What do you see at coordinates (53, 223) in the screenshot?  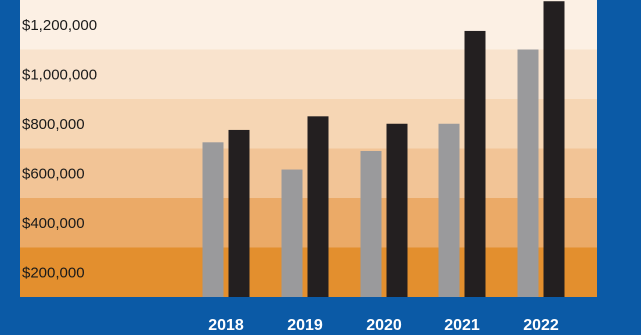 I see `y-tick-label: $400,000` at bounding box center [53, 223].